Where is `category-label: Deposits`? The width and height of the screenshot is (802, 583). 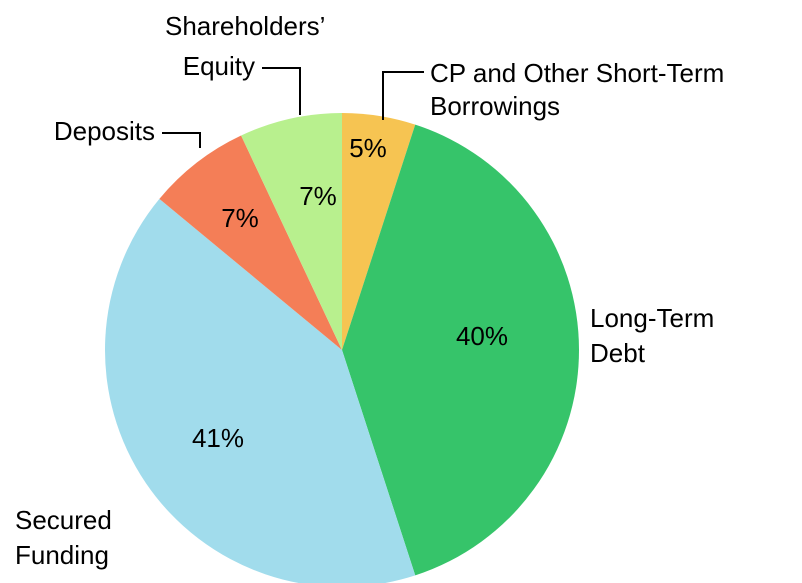
category-label: Deposits is located at coordinates (104, 131).